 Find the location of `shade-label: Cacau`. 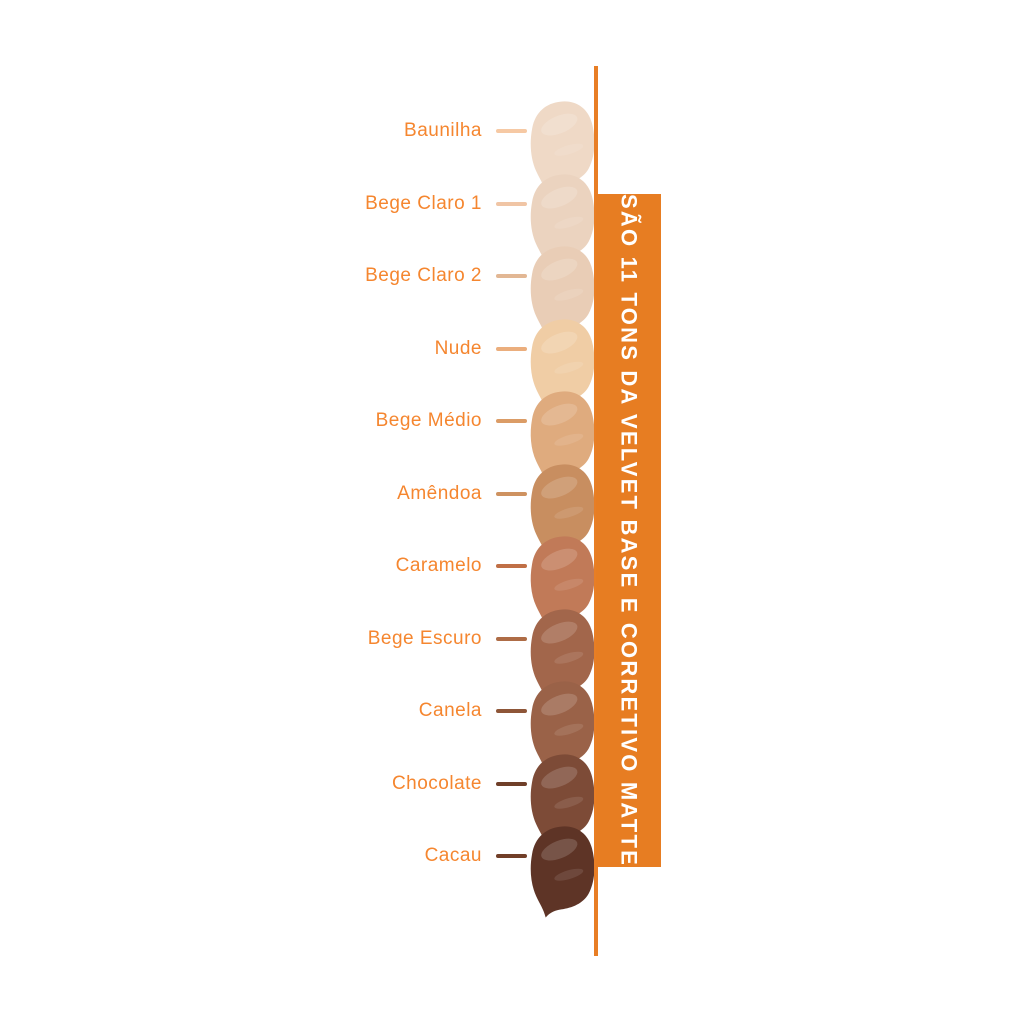

shade-label: Cacau is located at coordinates (453, 855).